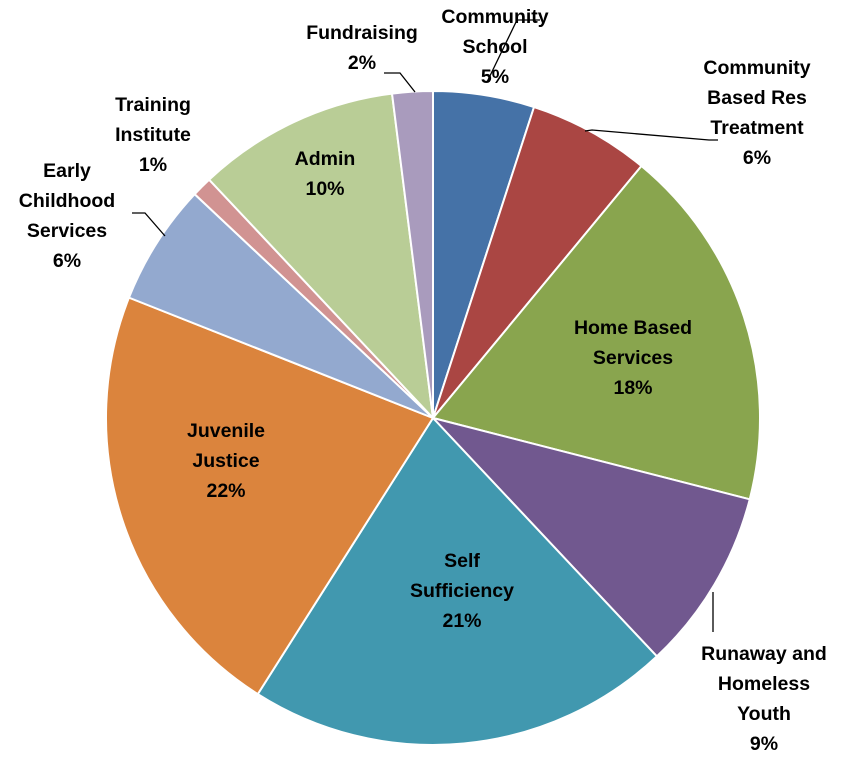  What do you see at coordinates (633, 328) in the screenshot?
I see `category-label: Home Based` at bounding box center [633, 328].